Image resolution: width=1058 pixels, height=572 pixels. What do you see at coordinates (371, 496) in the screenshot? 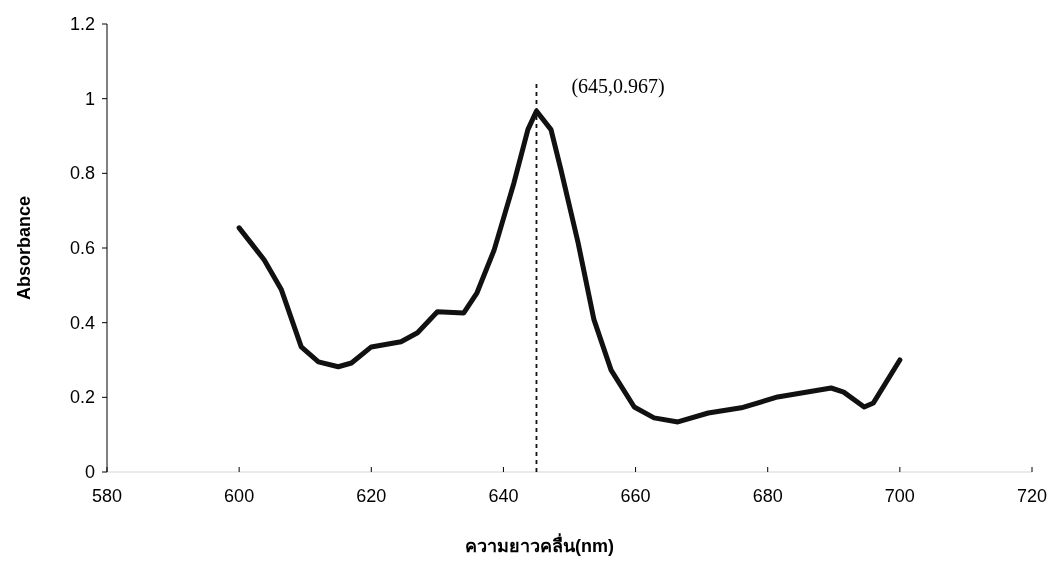
I see `x-tick-label: 620` at bounding box center [371, 496].